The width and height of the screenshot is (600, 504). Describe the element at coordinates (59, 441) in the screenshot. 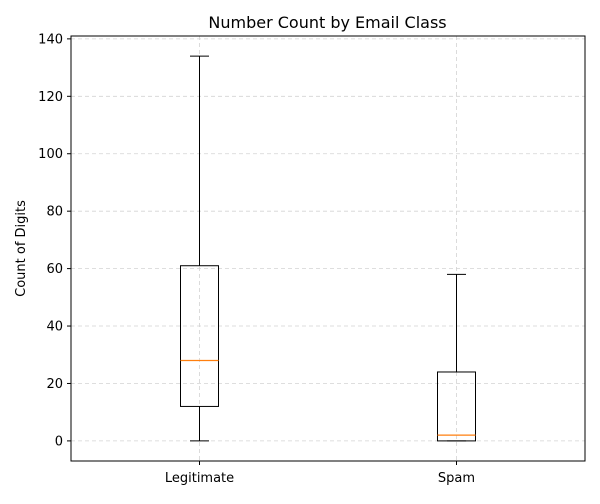

I see `y-tick-label: 0` at that location.